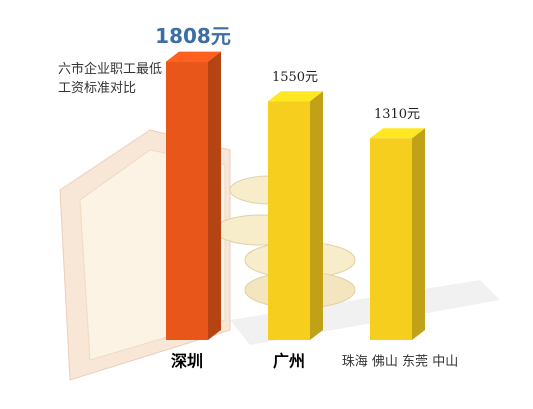  I want to click on value-label: 1808元, so click(193, 36).